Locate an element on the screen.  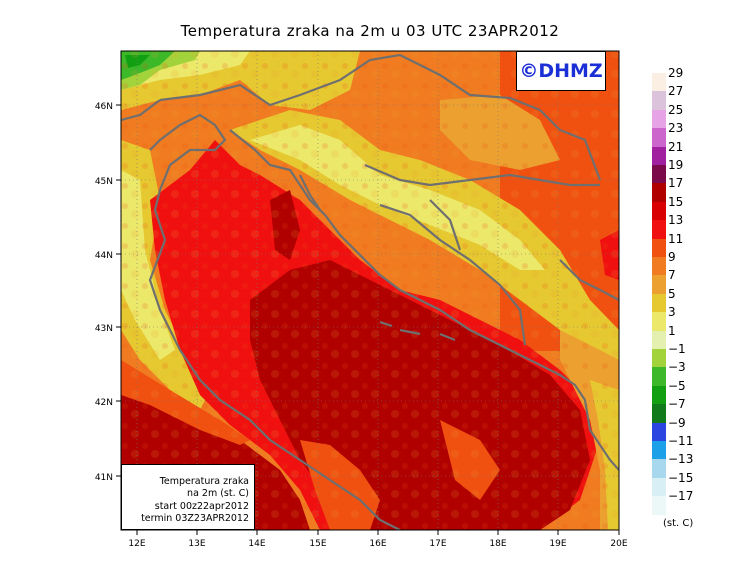
info-line: termin 03Z23APR2012 is located at coordinates (195, 519).